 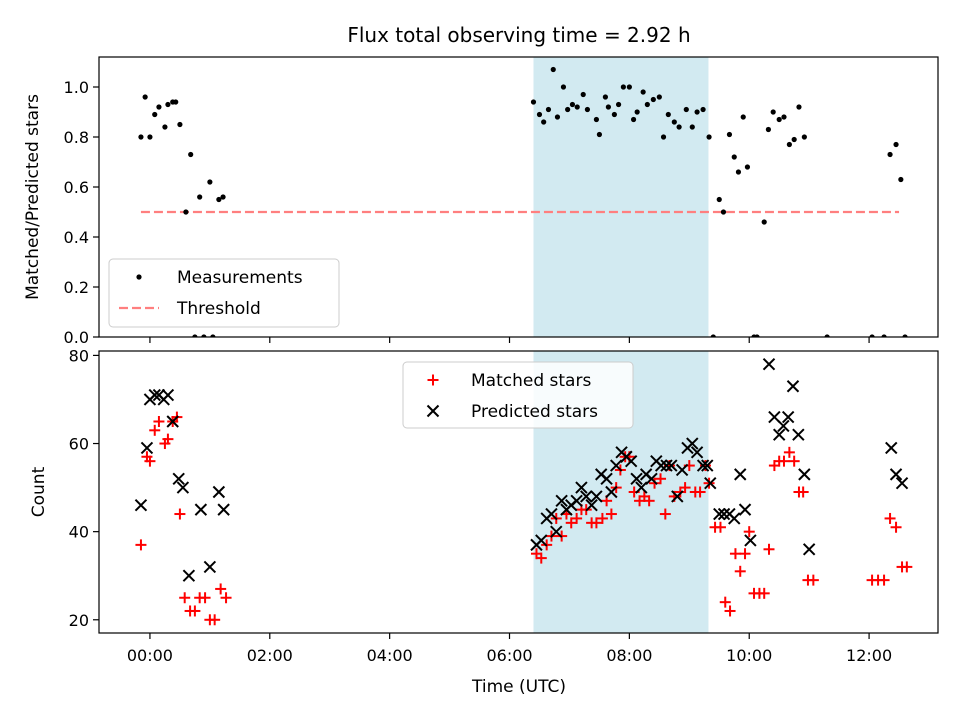 What do you see at coordinates (518, 687) in the screenshot?
I see `x-axis-label: Time (UTC)` at bounding box center [518, 687].